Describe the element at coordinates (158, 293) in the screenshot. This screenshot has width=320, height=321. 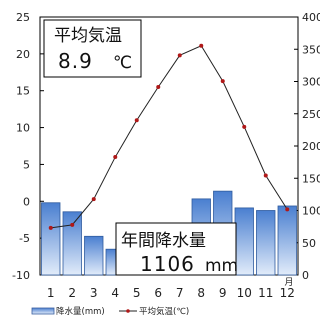
I see `month-label: 6` at that location.